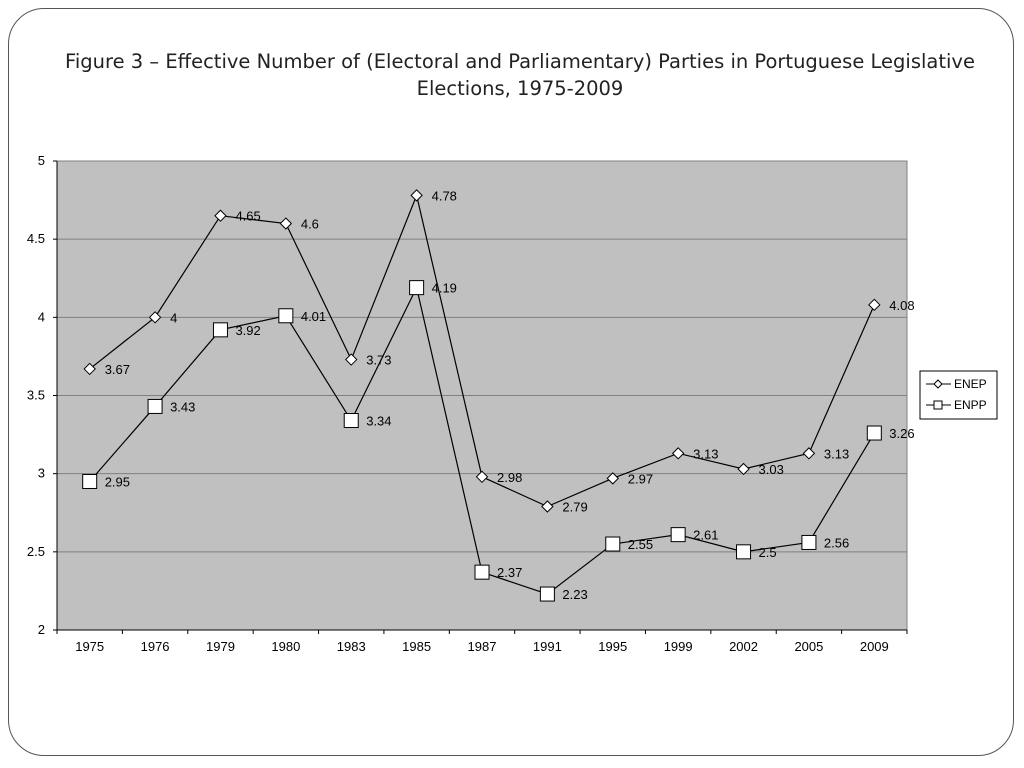 This screenshot has height=768, width=1024. What do you see at coordinates (310, 224) in the screenshot?
I see `data-label-enep: 4.6` at bounding box center [310, 224].